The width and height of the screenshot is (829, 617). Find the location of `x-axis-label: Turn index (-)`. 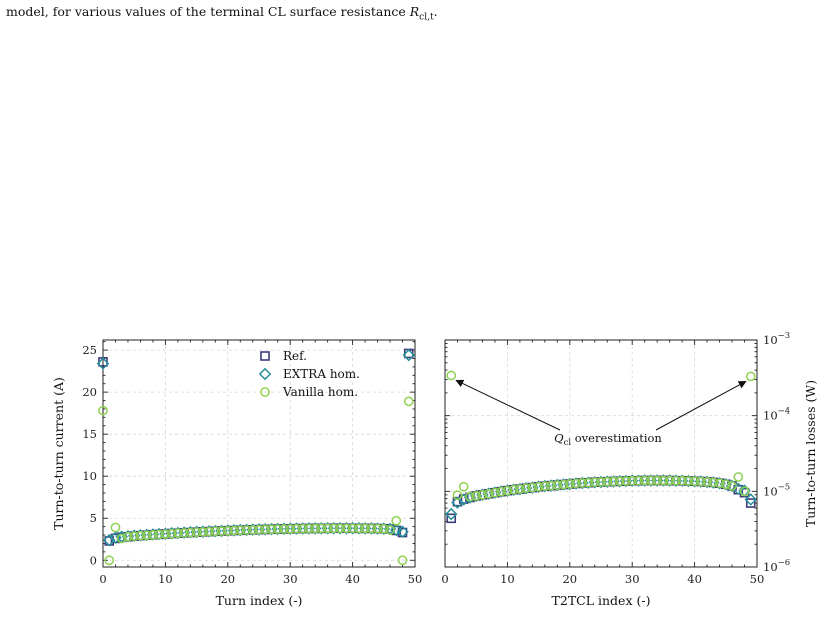

x-axis-label: Turn index (-) is located at coordinates (259, 600).